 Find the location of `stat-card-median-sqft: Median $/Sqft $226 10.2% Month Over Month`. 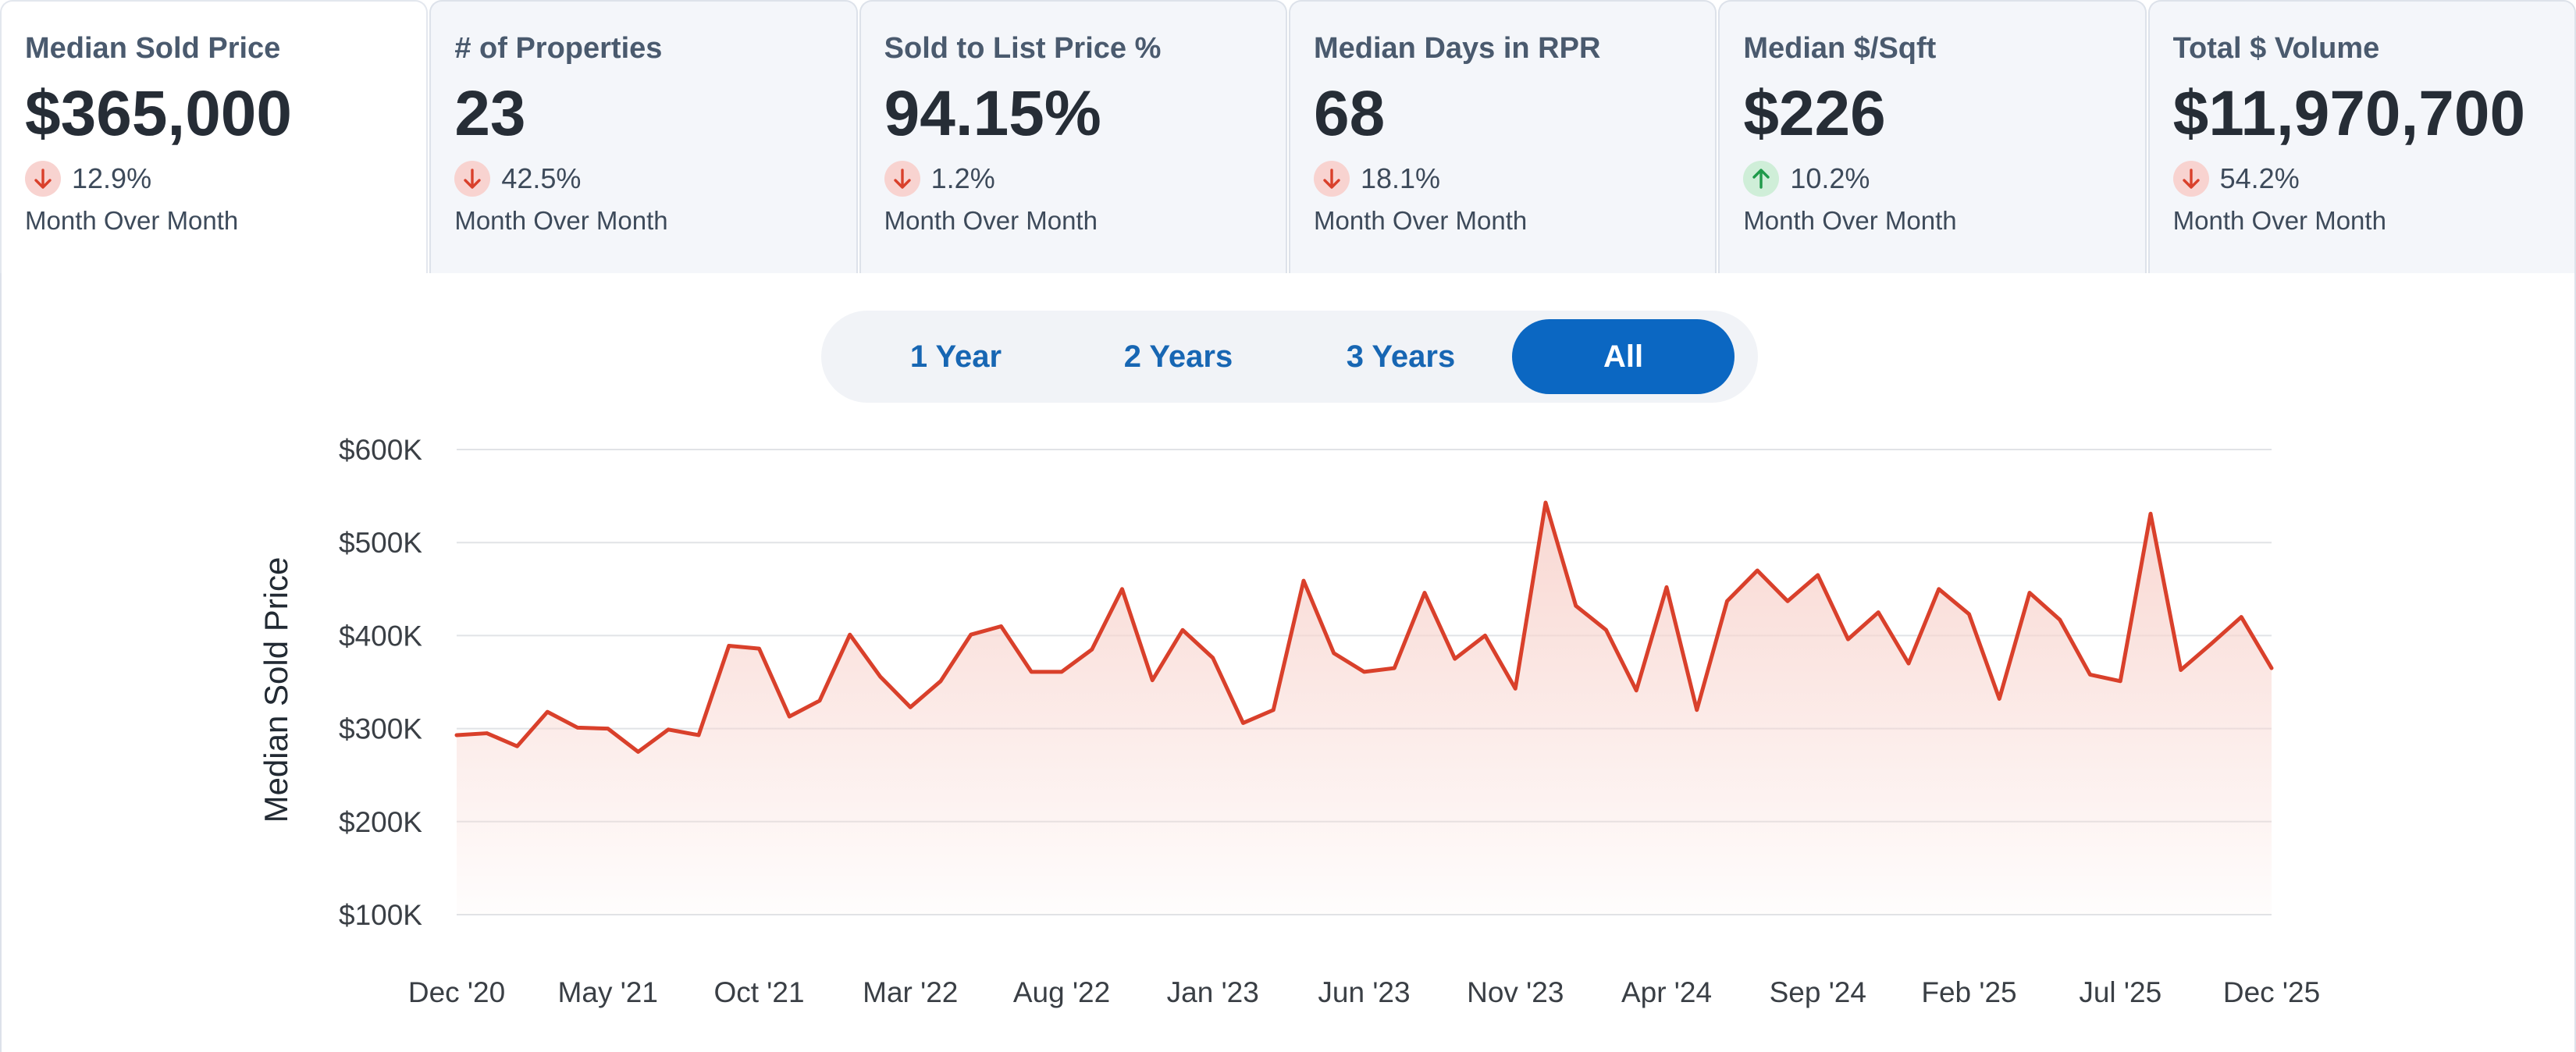

stat-card-median-sqft: Median $/Sqft $226 10.2% Month Over Month is located at coordinates (1932, 136).